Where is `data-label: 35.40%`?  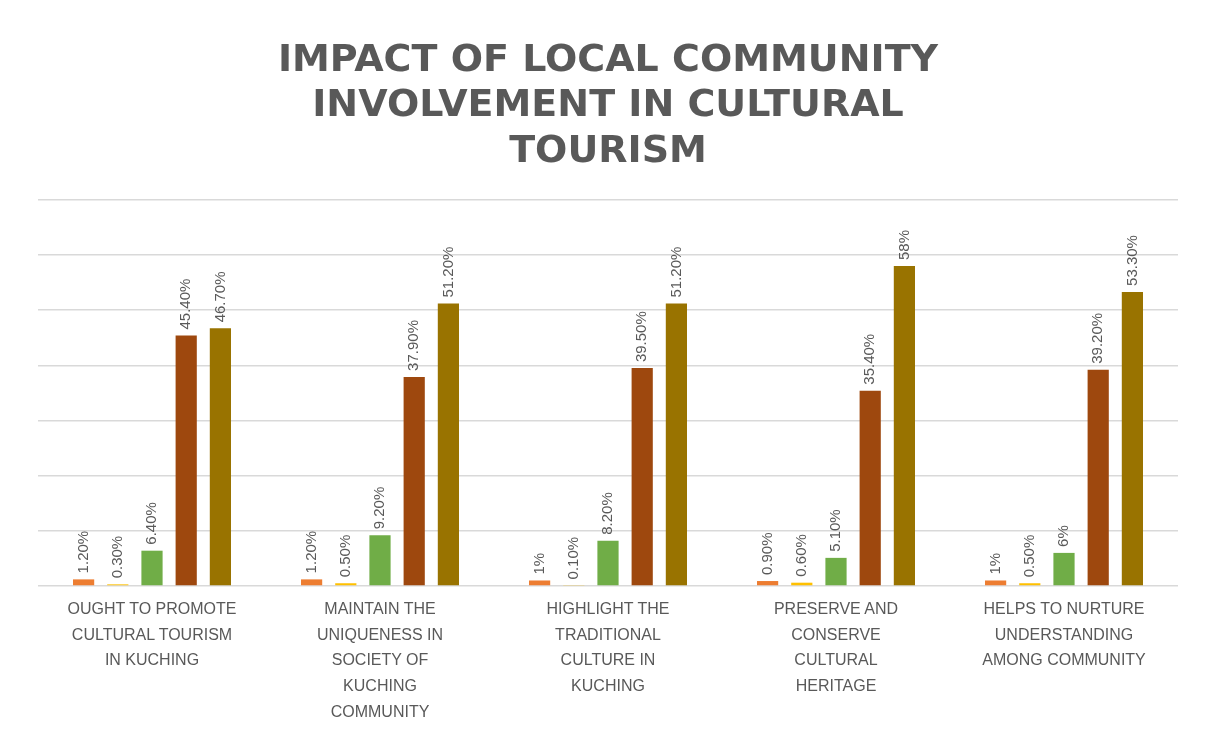 data-label: 35.40% is located at coordinates (869, 359).